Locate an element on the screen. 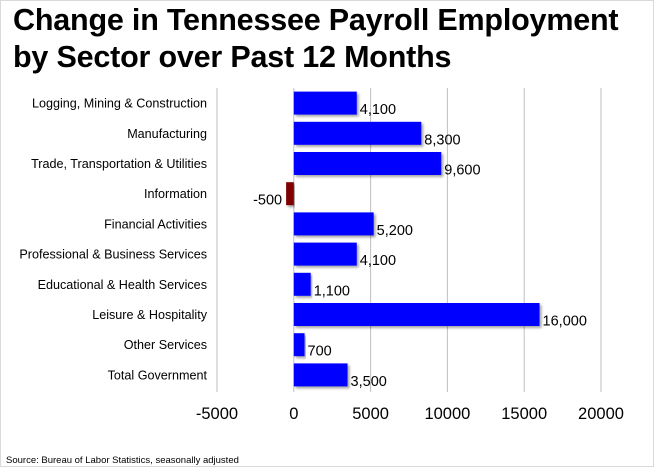  x-tick-label: 10000 is located at coordinates (447, 414).